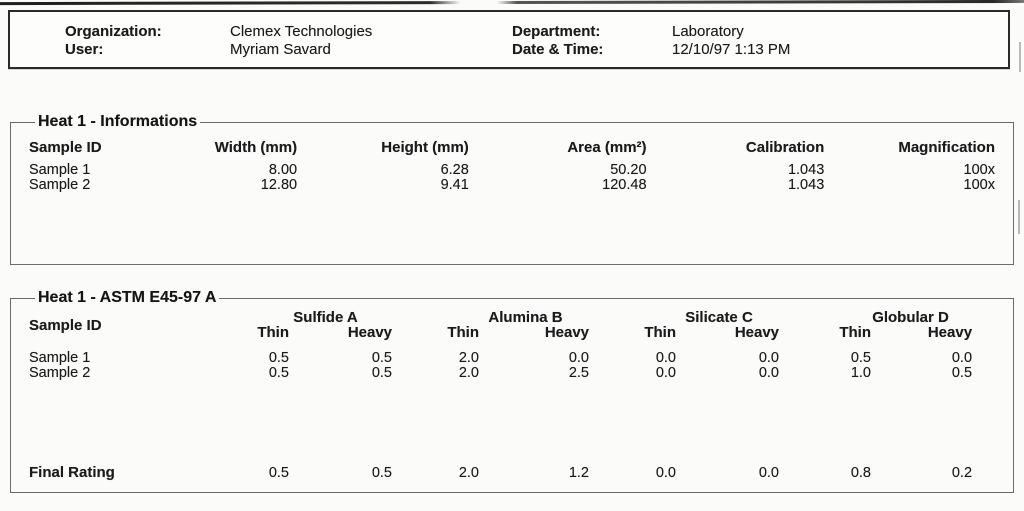  Describe the element at coordinates (256, 147) in the screenshot. I see `col-header-width: Width (mm)` at that location.